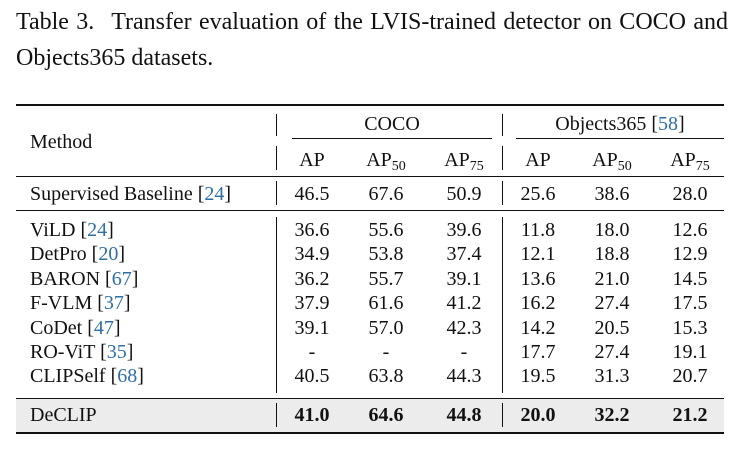 The height and width of the screenshot is (452, 741). Describe the element at coordinates (116, 352) in the screenshot. I see `citation-link: 35` at that location.